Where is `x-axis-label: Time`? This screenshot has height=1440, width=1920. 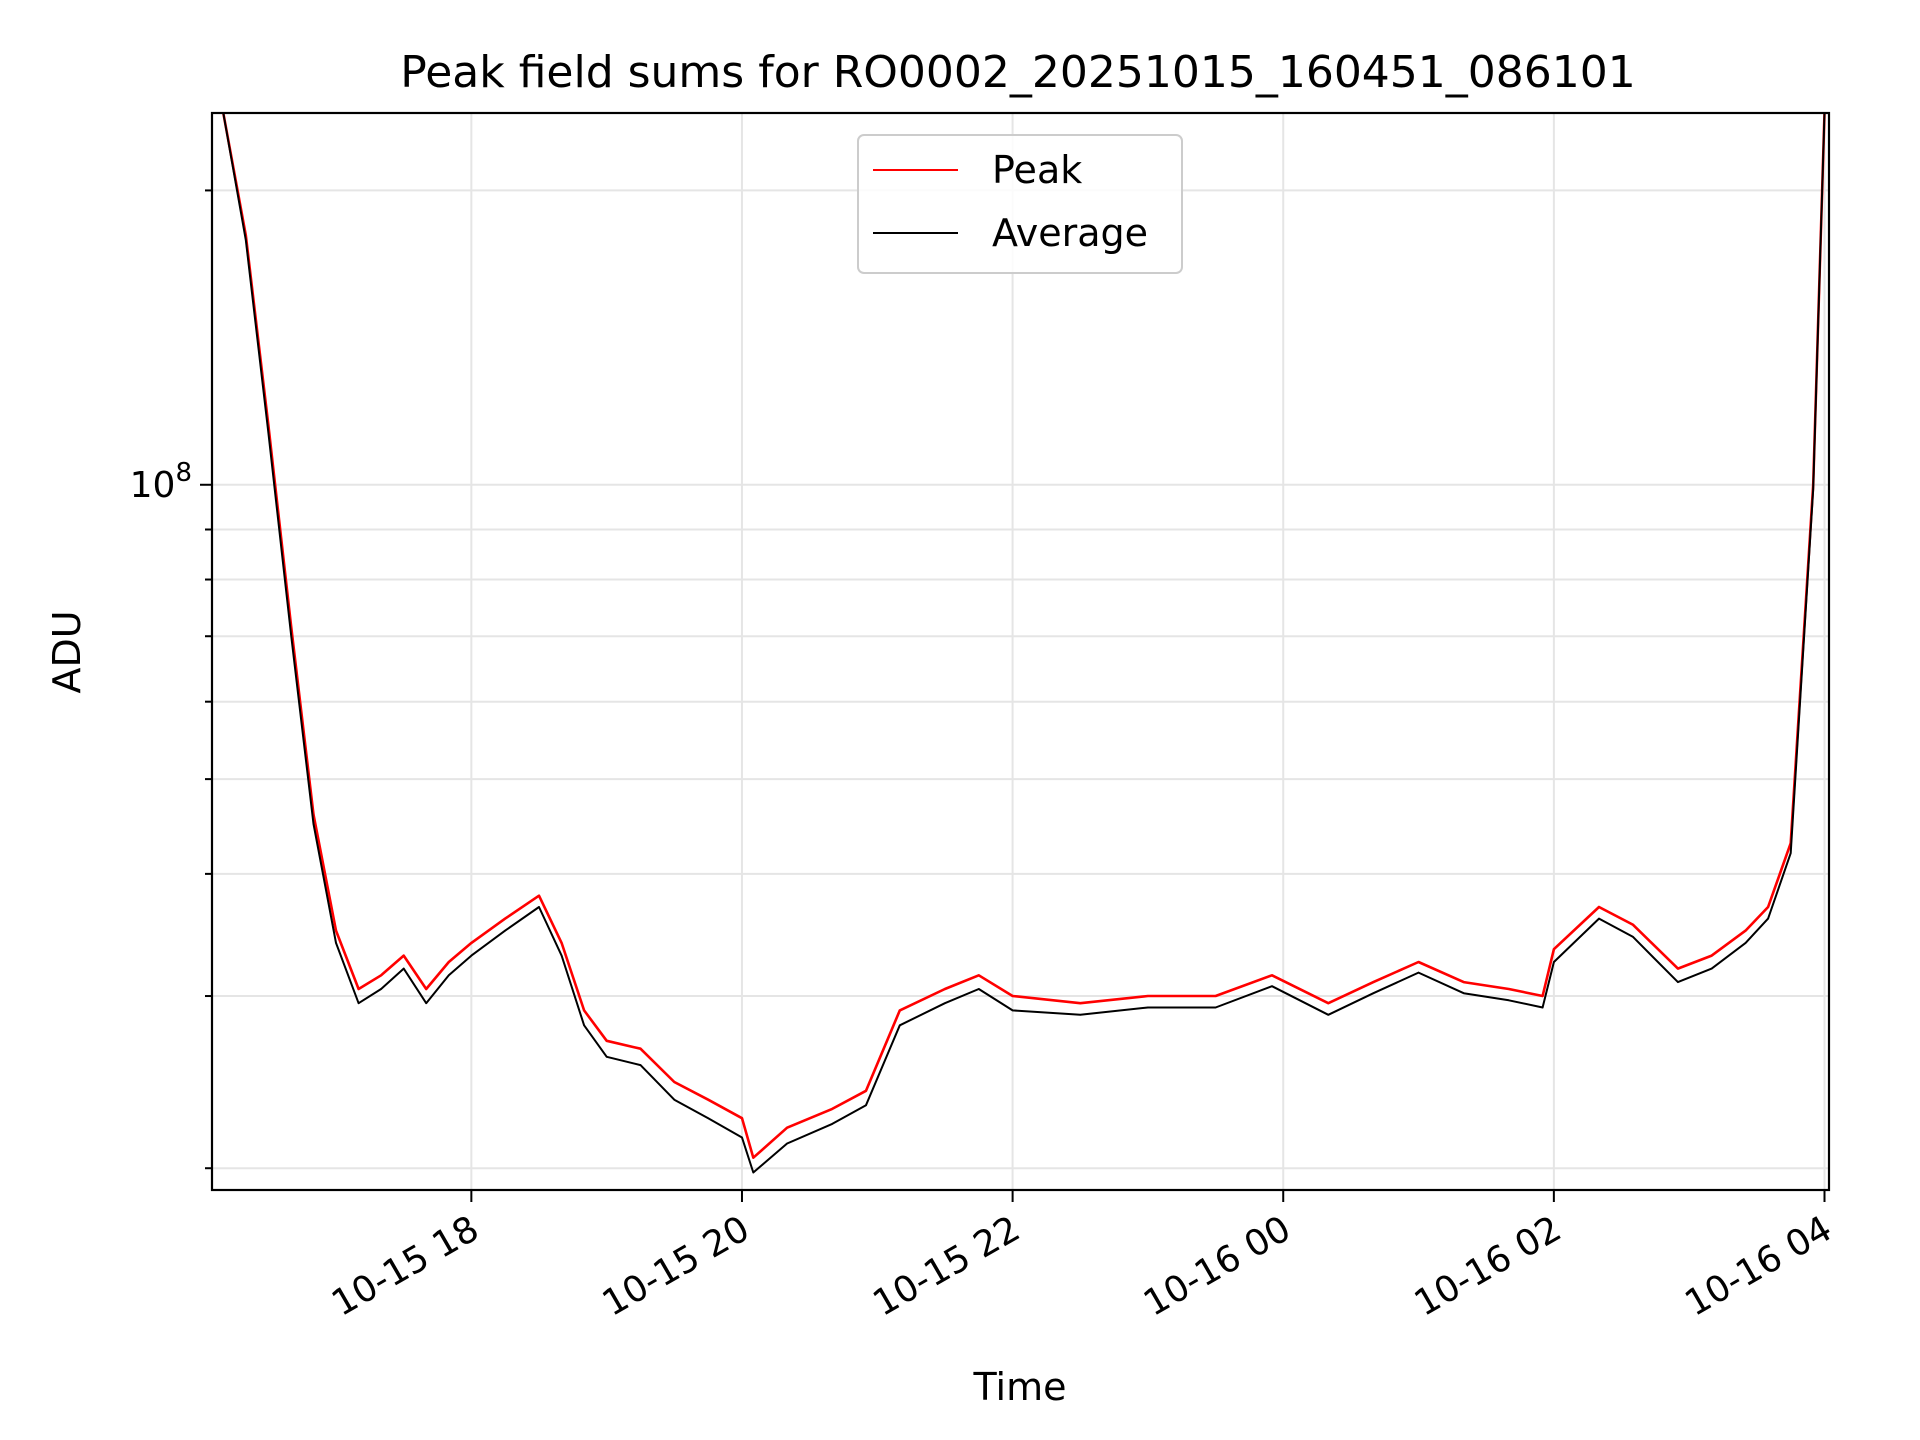
x-axis-label: Time is located at coordinates (1020, 1387).